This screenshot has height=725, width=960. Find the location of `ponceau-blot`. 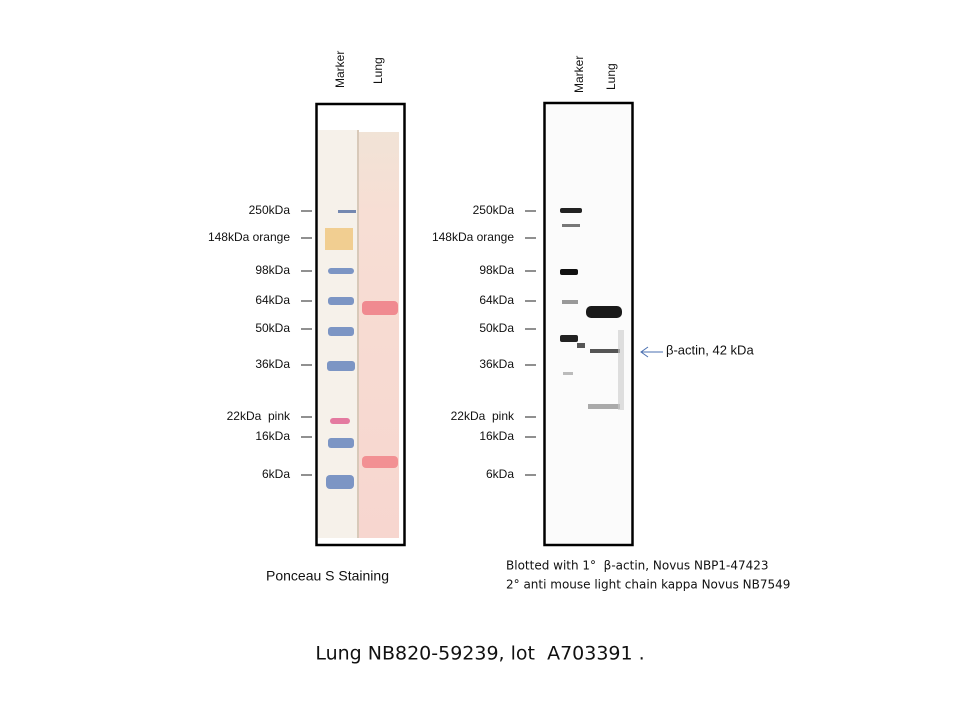

ponceau-blot is located at coordinates (360, 324).